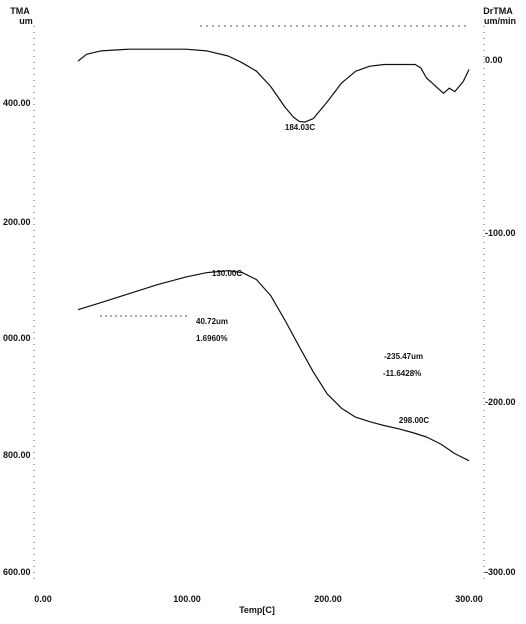  Describe the element at coordinates (20, 11) in the screenshot. I see `left-axis-header-tma: TMA` at that location.